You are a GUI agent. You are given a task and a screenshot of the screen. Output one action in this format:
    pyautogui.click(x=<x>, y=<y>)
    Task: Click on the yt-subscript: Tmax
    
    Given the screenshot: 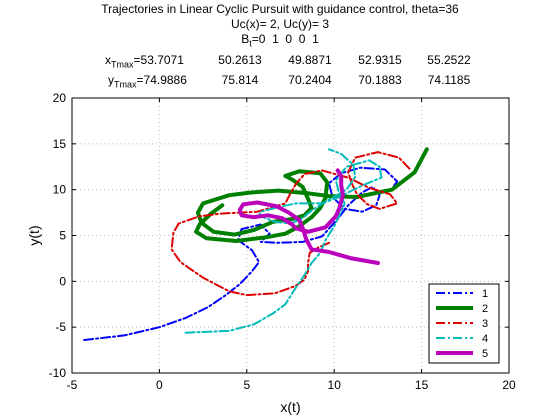 What is the action you would take?
    pyautogui.click(x=125, y=84)
    